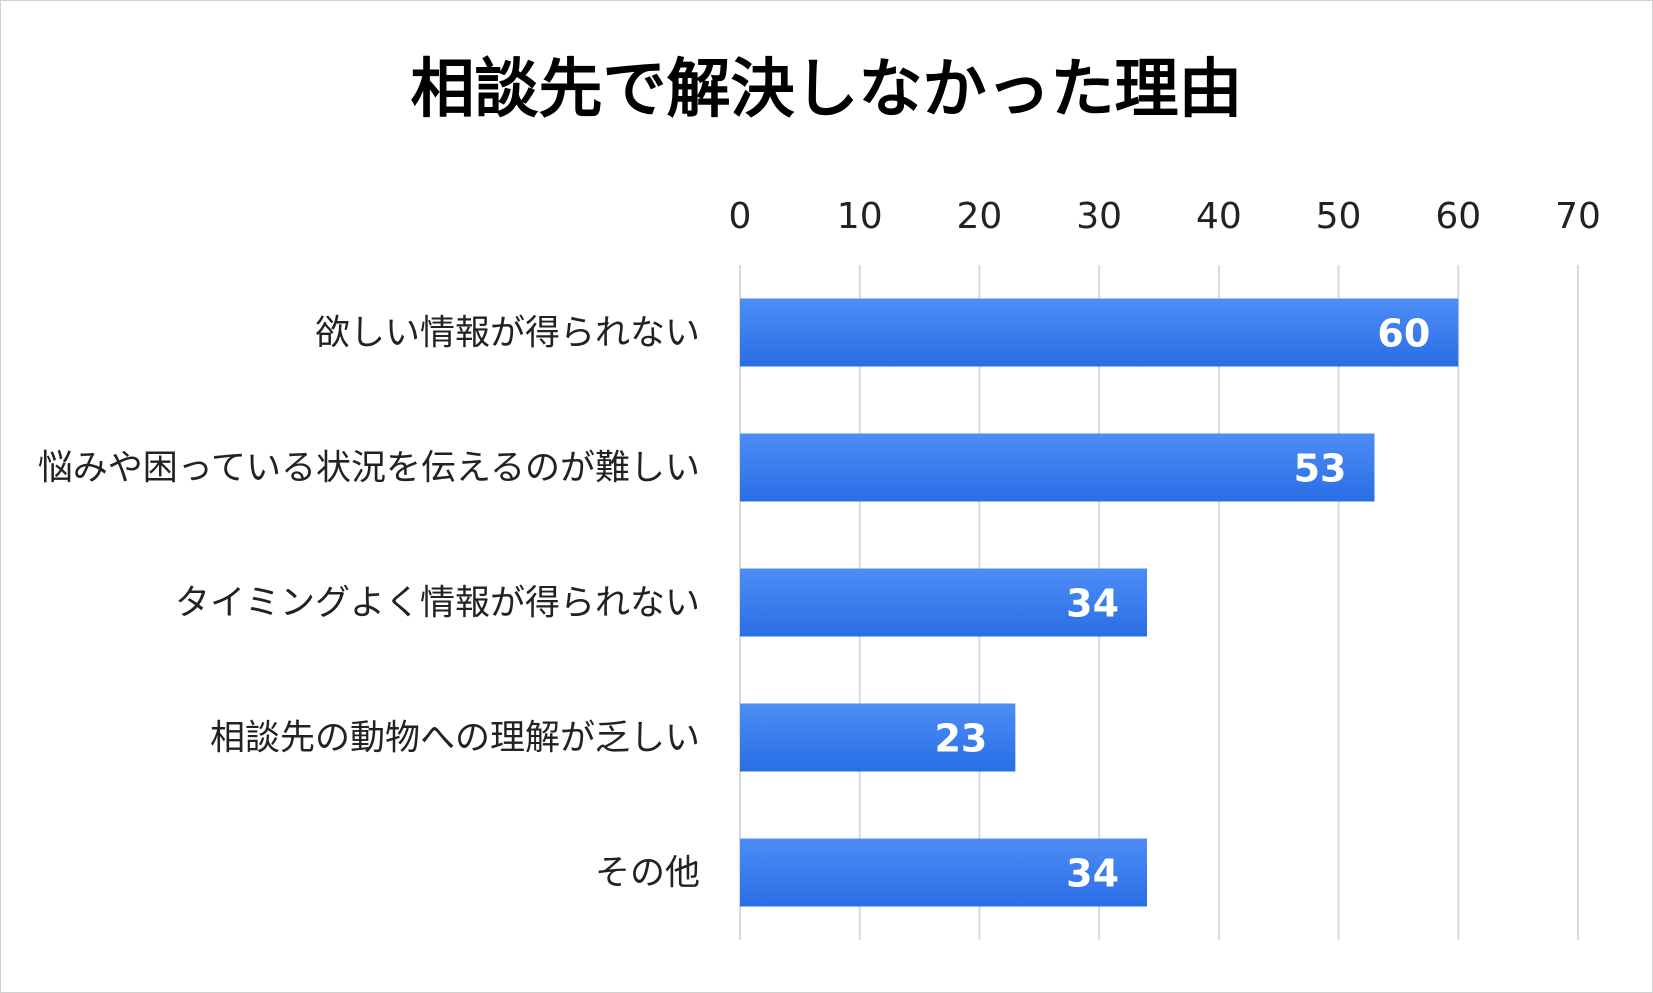 This screenshot has height=993, width=1653. Describe the element at coordinates (1099, 216) in the screenshot. I see `x-tick-label: 30` at that location.